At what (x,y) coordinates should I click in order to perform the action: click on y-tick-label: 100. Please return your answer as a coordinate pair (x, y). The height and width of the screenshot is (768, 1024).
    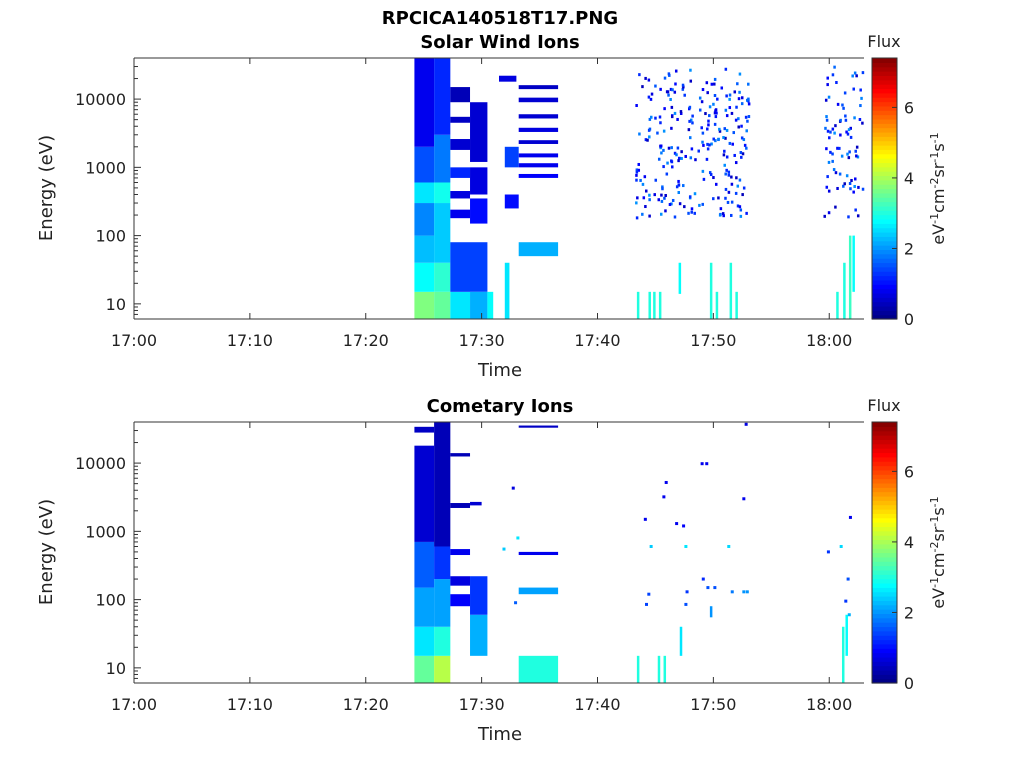
    Looking at the image, I should click on (110, 236).